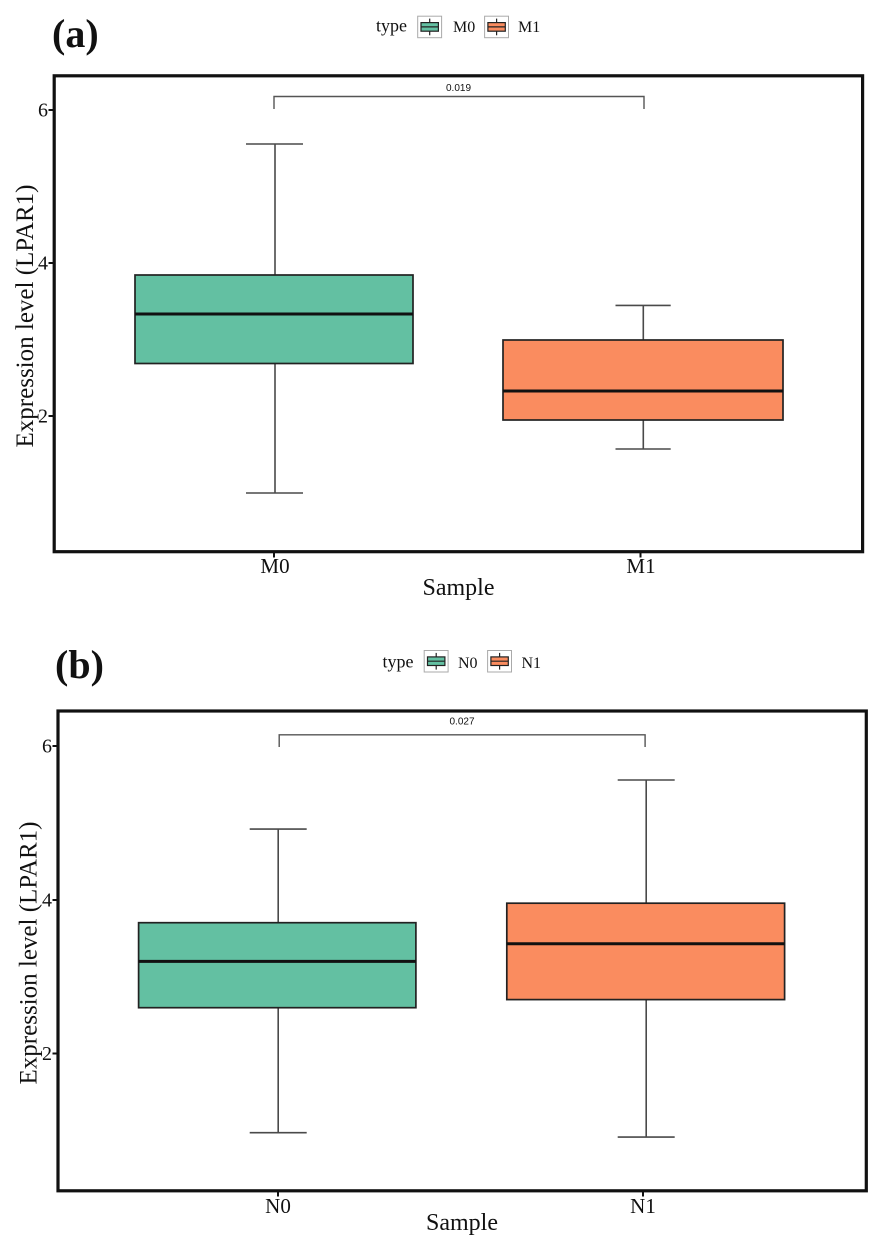  What do you see at coordinates (461, 722) in the screenshot?
I see `svg-text: 0.027` at bounding box center [461, 722].